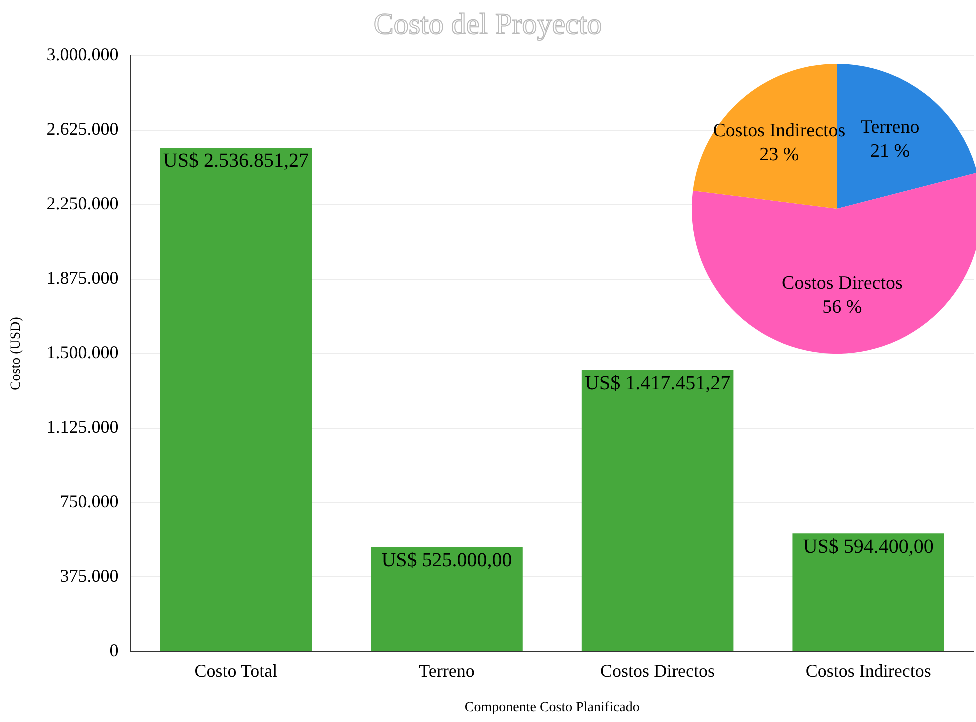 The height and width of the screenshot is (722, 976). Describe the element at coordinates (868, 547) in the screenshot. I see `data-label: US$ 594.400,00` at that location.